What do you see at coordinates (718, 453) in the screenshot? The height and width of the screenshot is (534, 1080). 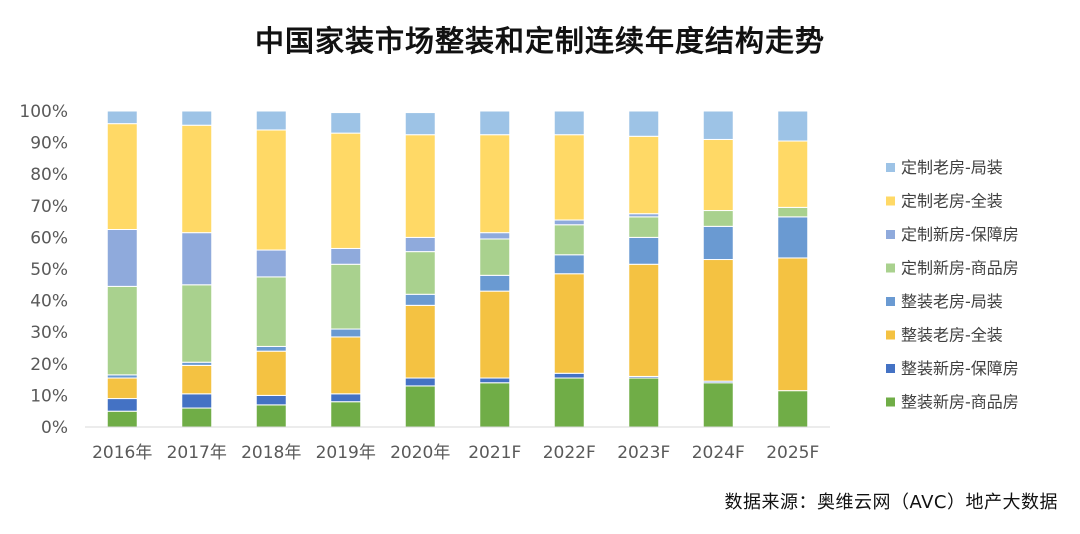 I see `x-tick-label: 2024F` at bounding box center [718, 453].